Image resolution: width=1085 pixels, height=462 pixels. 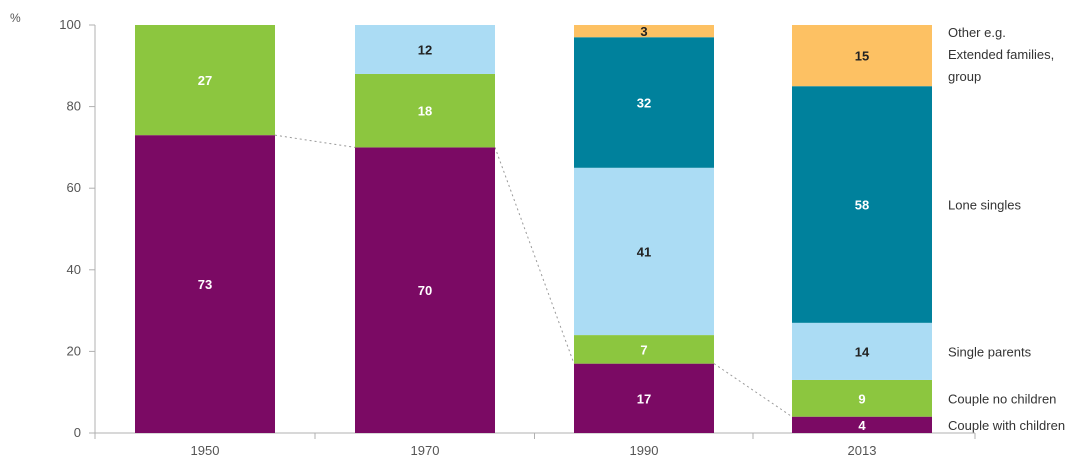 I want to click on legend-other-e-g-extended-families-group: Other e.g. Extended families, group, so click(x=1001, y=54).